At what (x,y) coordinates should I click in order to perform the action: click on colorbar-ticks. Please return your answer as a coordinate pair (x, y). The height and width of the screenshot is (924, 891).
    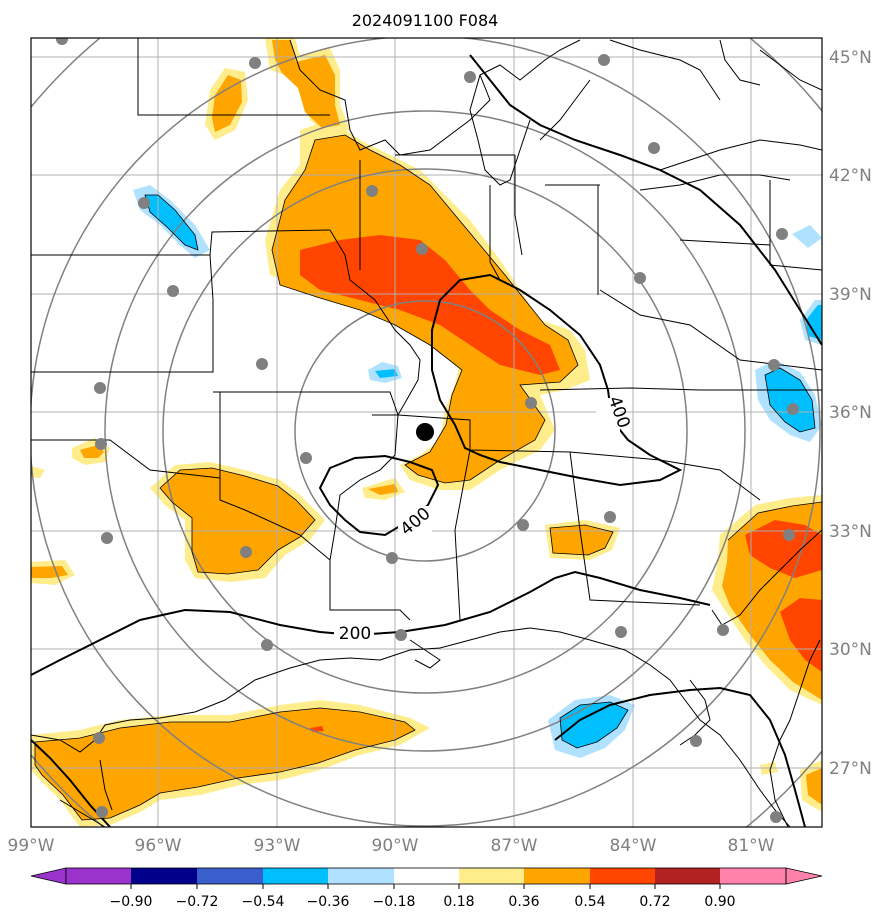
    Looking at the image, I should click on (425, 886).